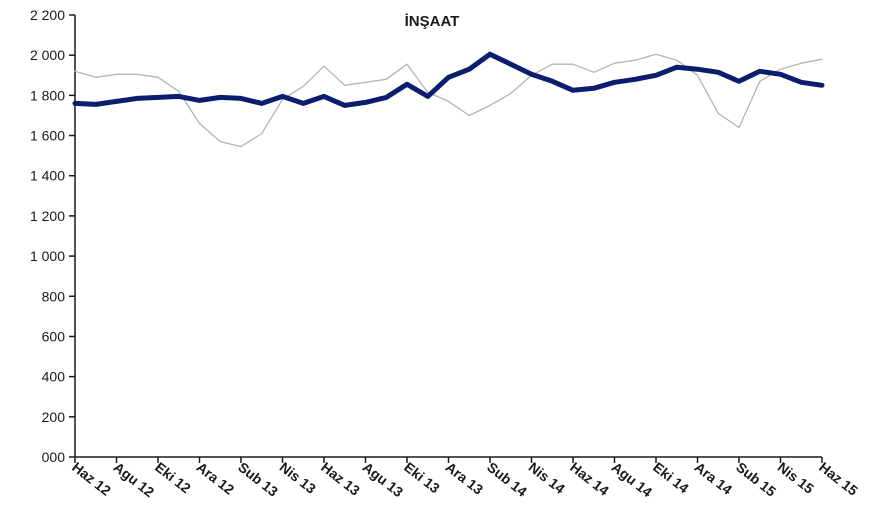  Describe the element at coordinates (448, 79) in the screenshot. I see `series-line-thick` at that location.